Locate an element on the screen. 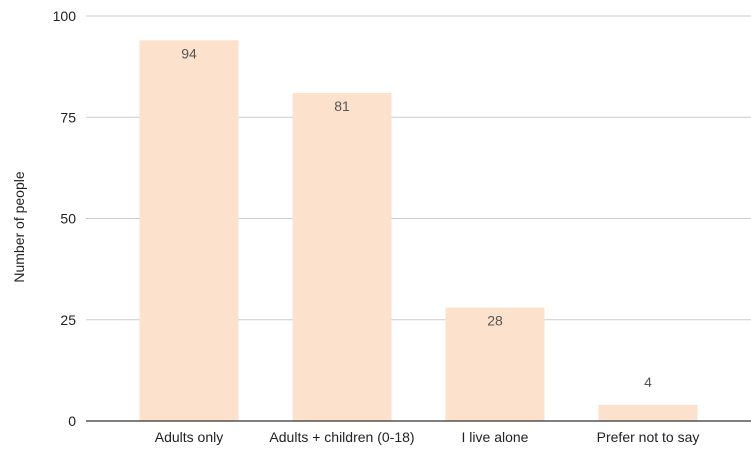 Image resolution: width=751 pixels, height=449 pixels. bar-value-label: 94 is located at coordinates (189, 53).